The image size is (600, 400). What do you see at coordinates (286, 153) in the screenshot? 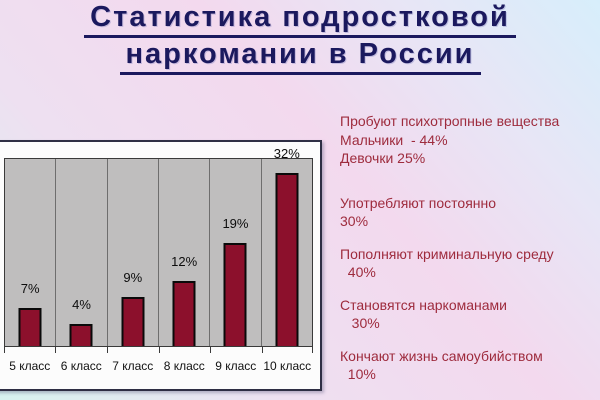
I see `bar-value-label: 32%` at bounding box center [286, 153].